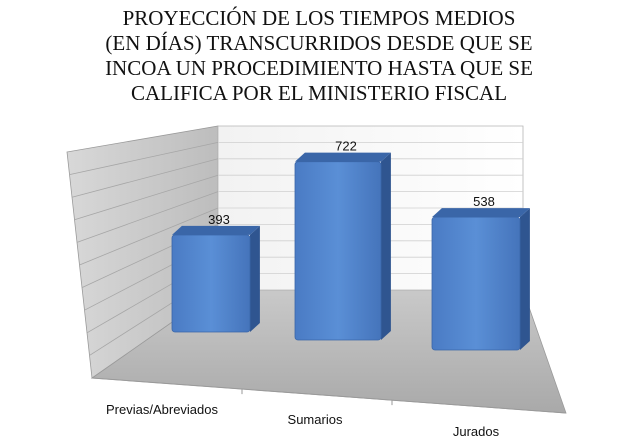  I want to click on x-label-2: Sumarios, so click(315, 419).